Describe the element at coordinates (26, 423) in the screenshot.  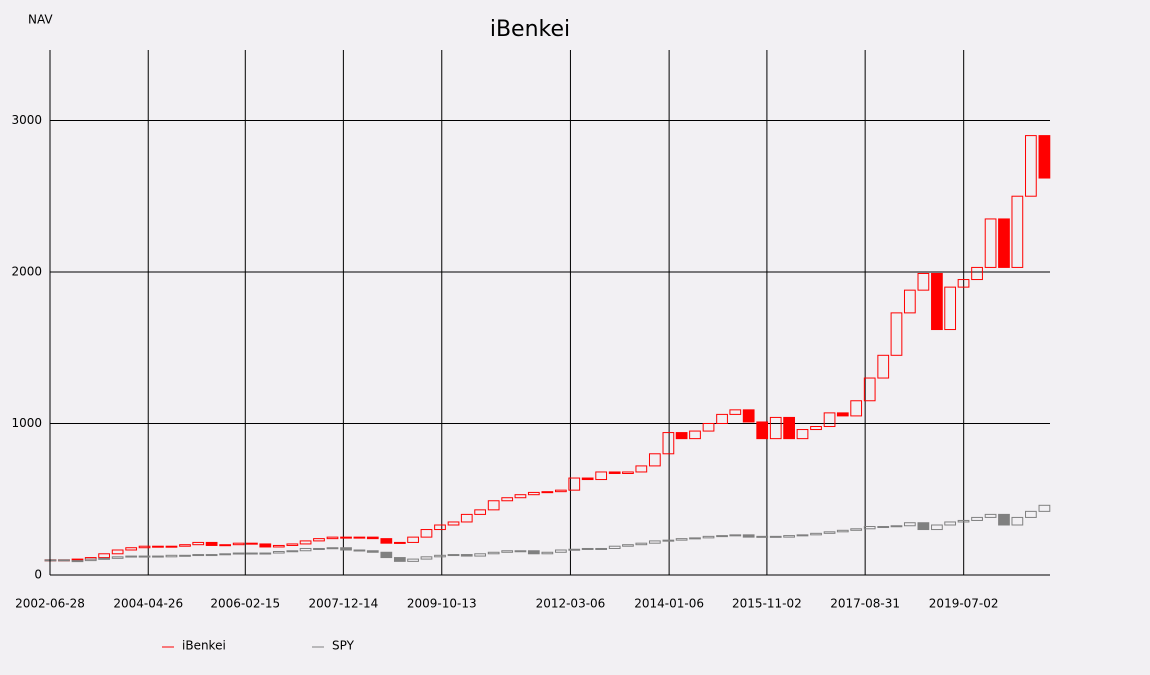
I see `y-tick-label: 1000` at that location.